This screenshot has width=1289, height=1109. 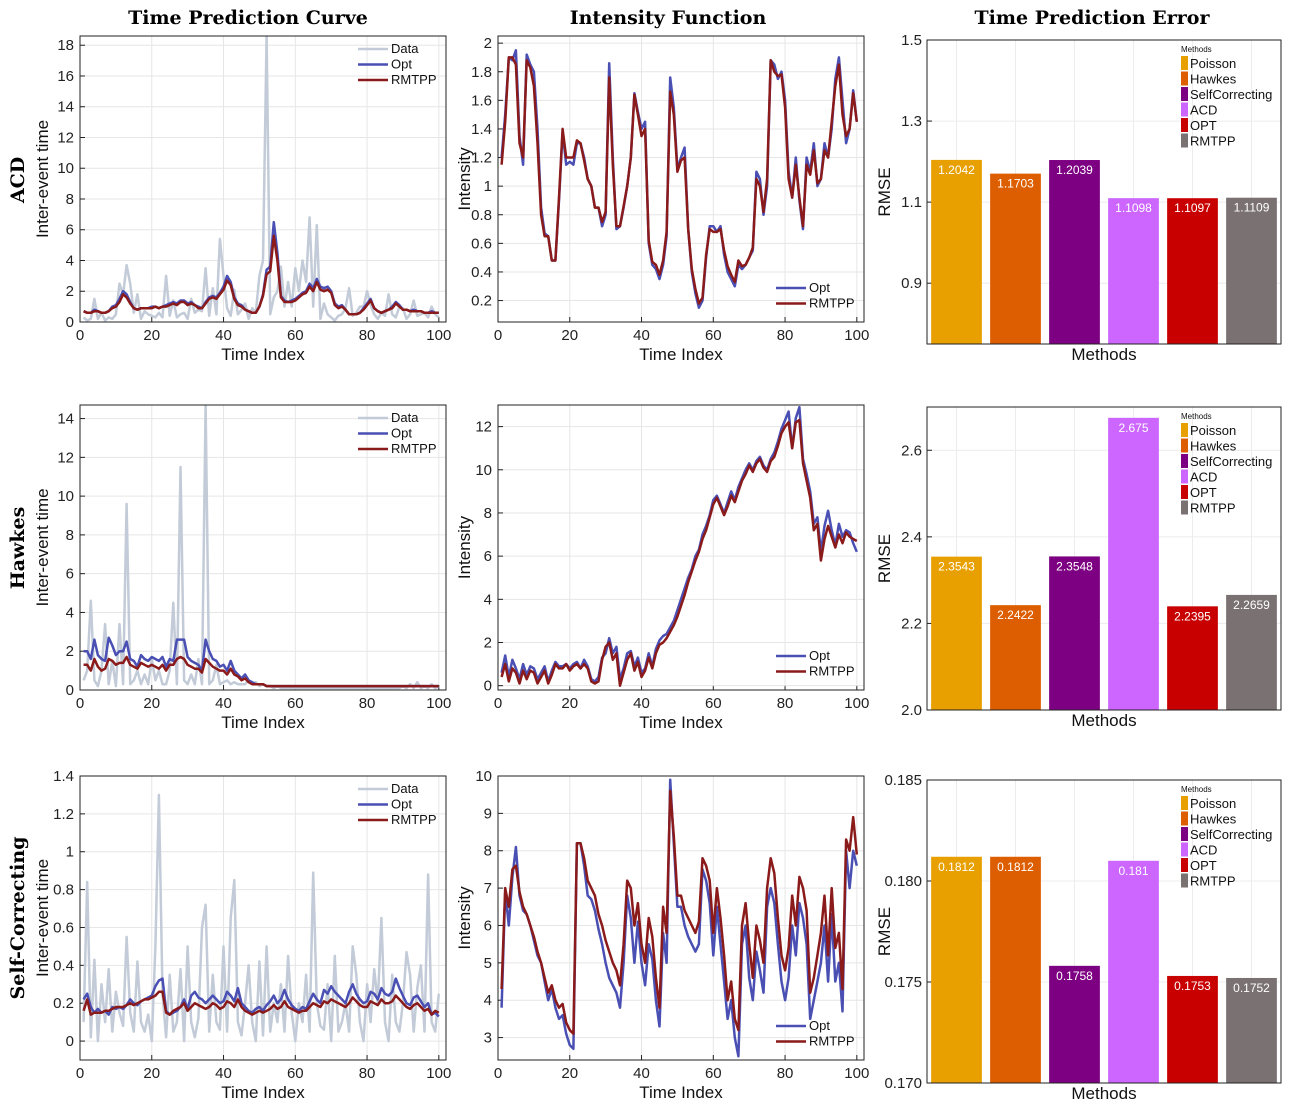 What do you see at coordinates (405, 417) in the screenshot?
I see `legend-label-data: Data` at bounding box center [405, 417].